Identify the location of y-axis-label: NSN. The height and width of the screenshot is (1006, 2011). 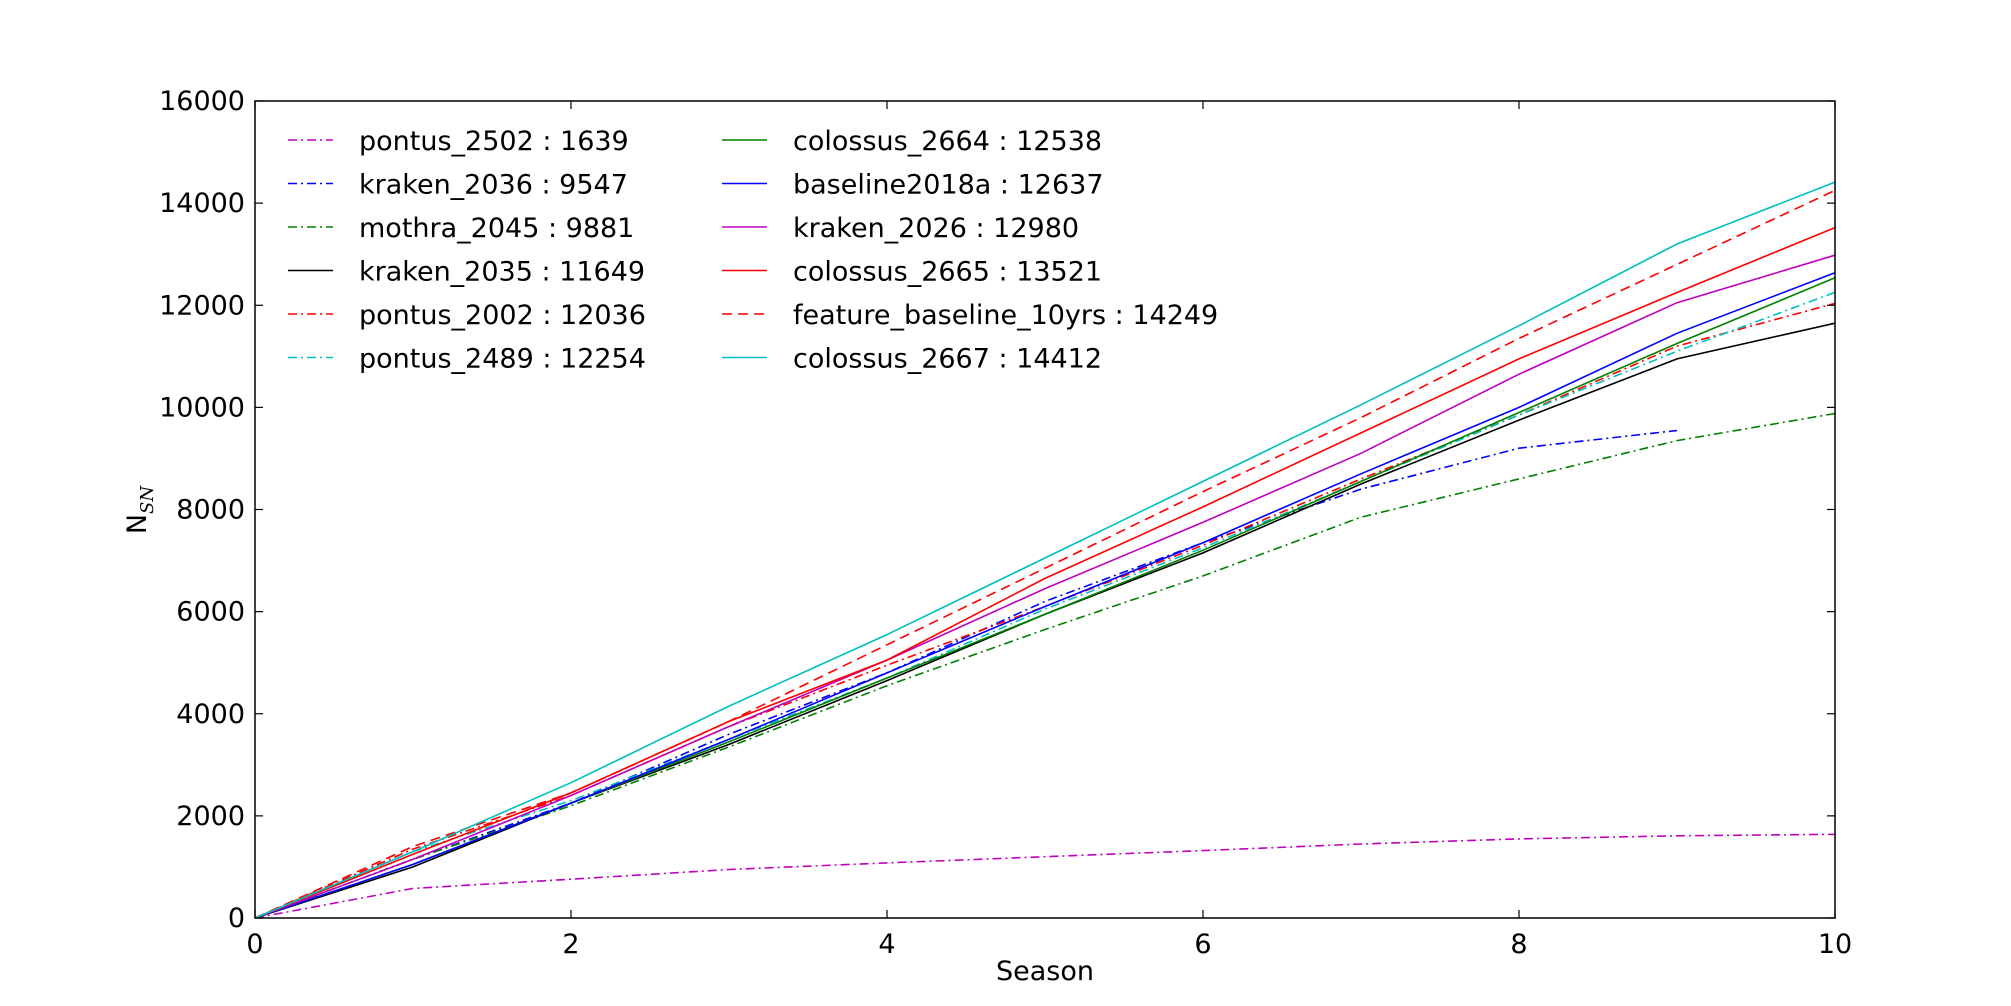
(140, 510).